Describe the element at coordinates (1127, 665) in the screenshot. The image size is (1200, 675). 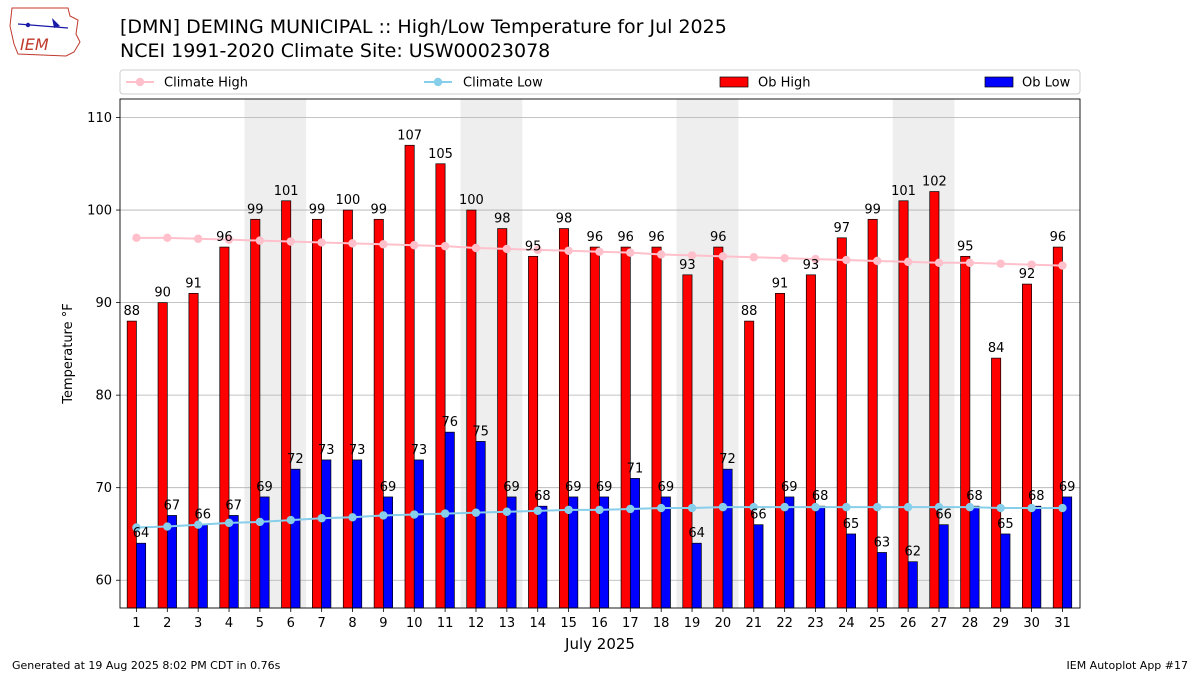
I see `app-label: IEM Autoplot App #17` at that location.